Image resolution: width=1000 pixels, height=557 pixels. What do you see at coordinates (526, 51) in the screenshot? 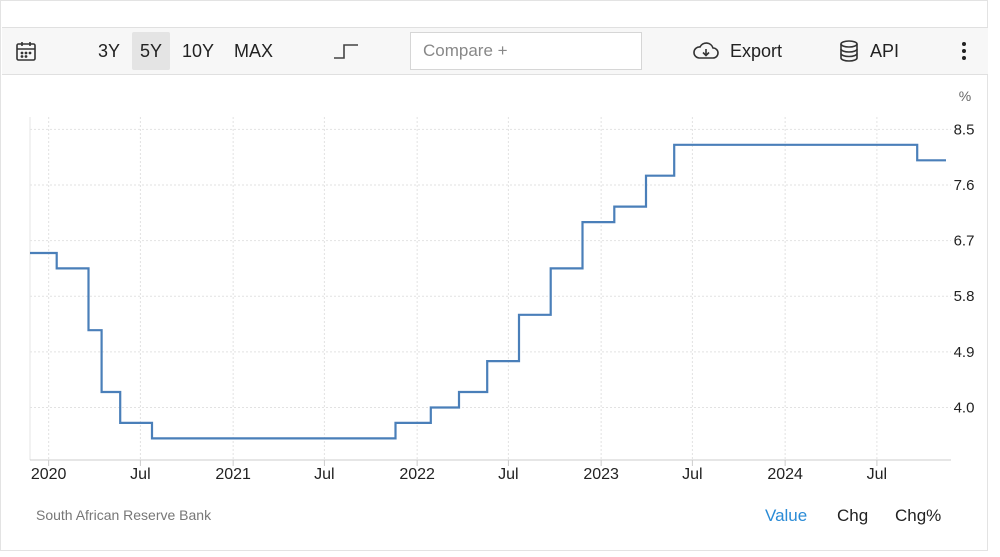
I see `compare-input: Compare +` at bounding box center [526, 51].